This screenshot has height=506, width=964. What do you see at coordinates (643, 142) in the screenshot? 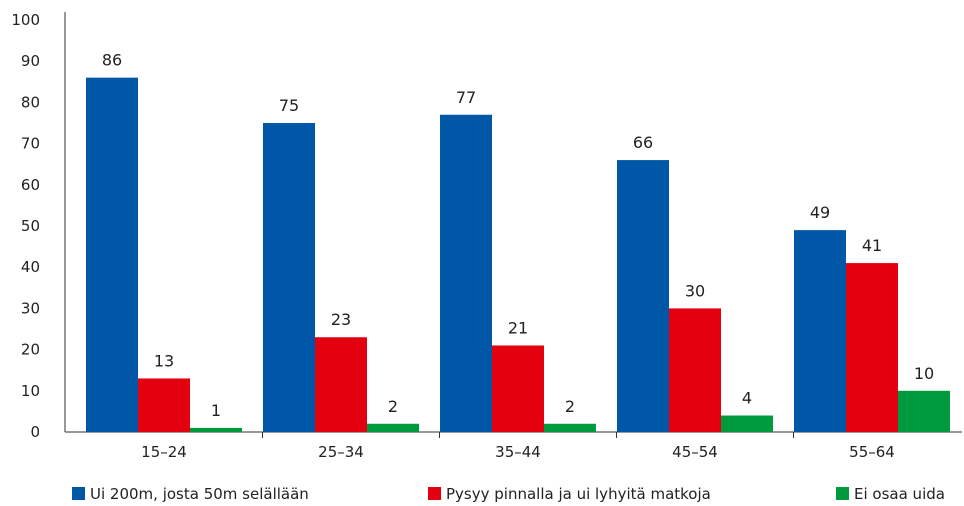
I see `data-label: 66` at bounding box center [643, 142].